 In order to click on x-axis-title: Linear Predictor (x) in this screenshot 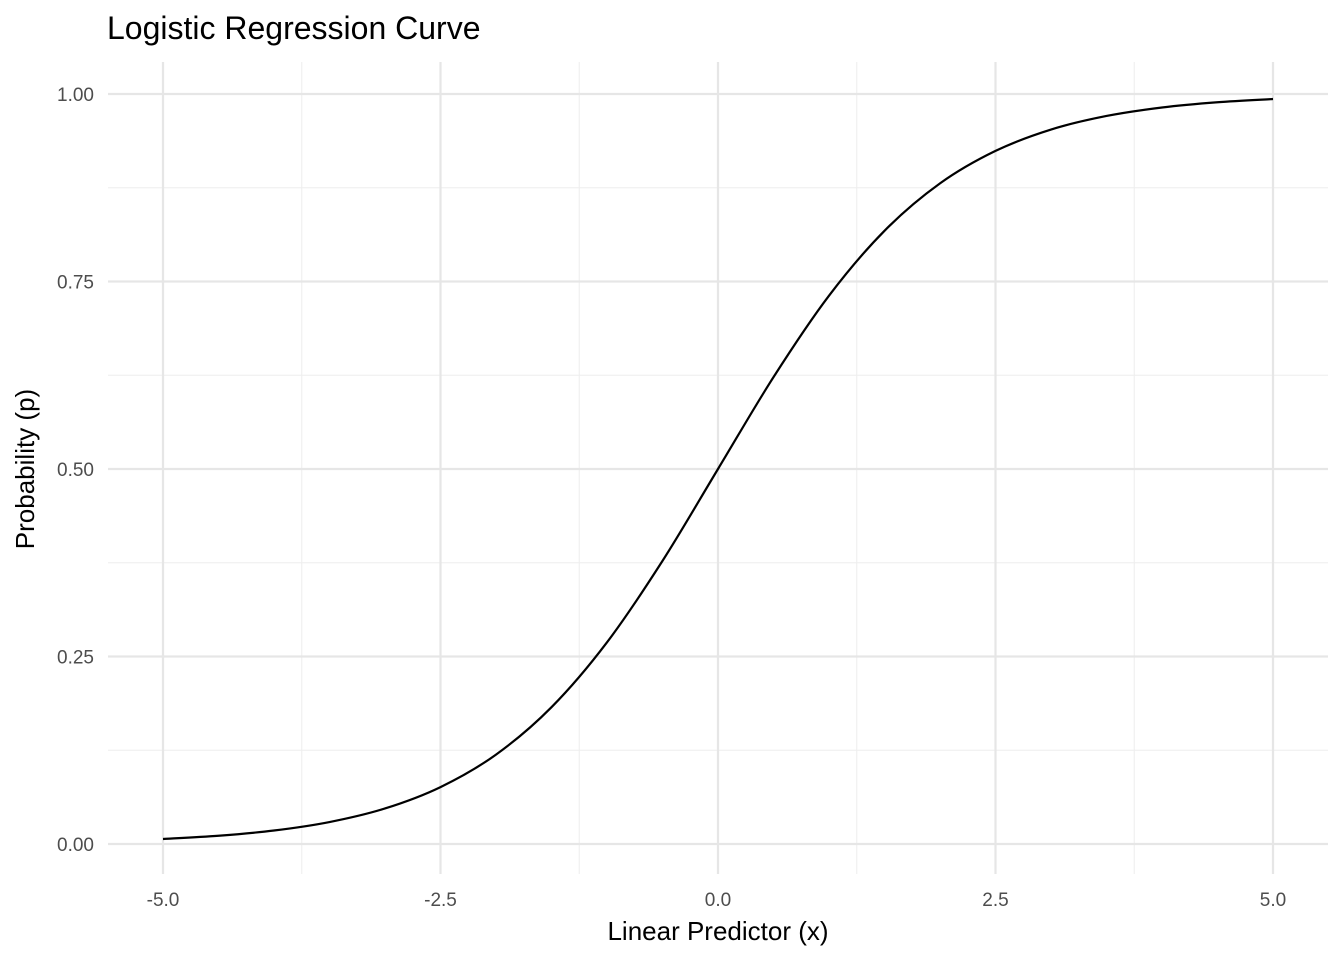, I will do `click(717, 931)`.